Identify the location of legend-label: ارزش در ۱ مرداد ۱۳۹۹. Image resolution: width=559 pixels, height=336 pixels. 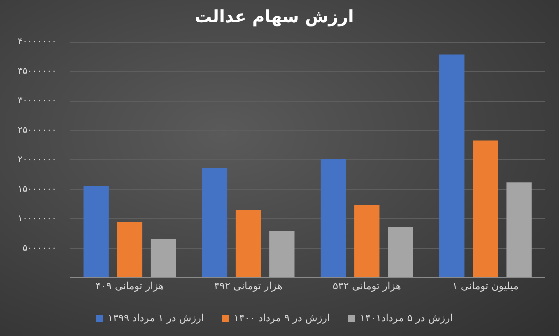
(156, 319).